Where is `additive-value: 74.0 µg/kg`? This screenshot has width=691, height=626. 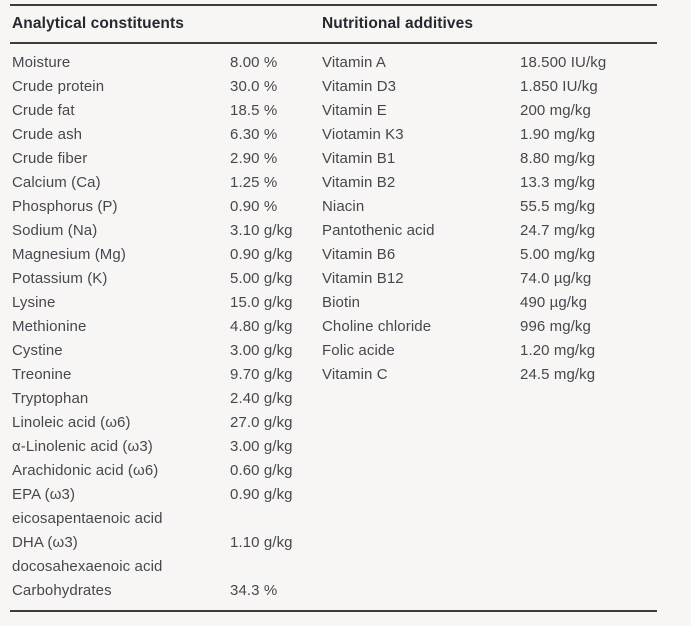
additive-value: 74.0 µg/kg is located at coordinates (556, 278).